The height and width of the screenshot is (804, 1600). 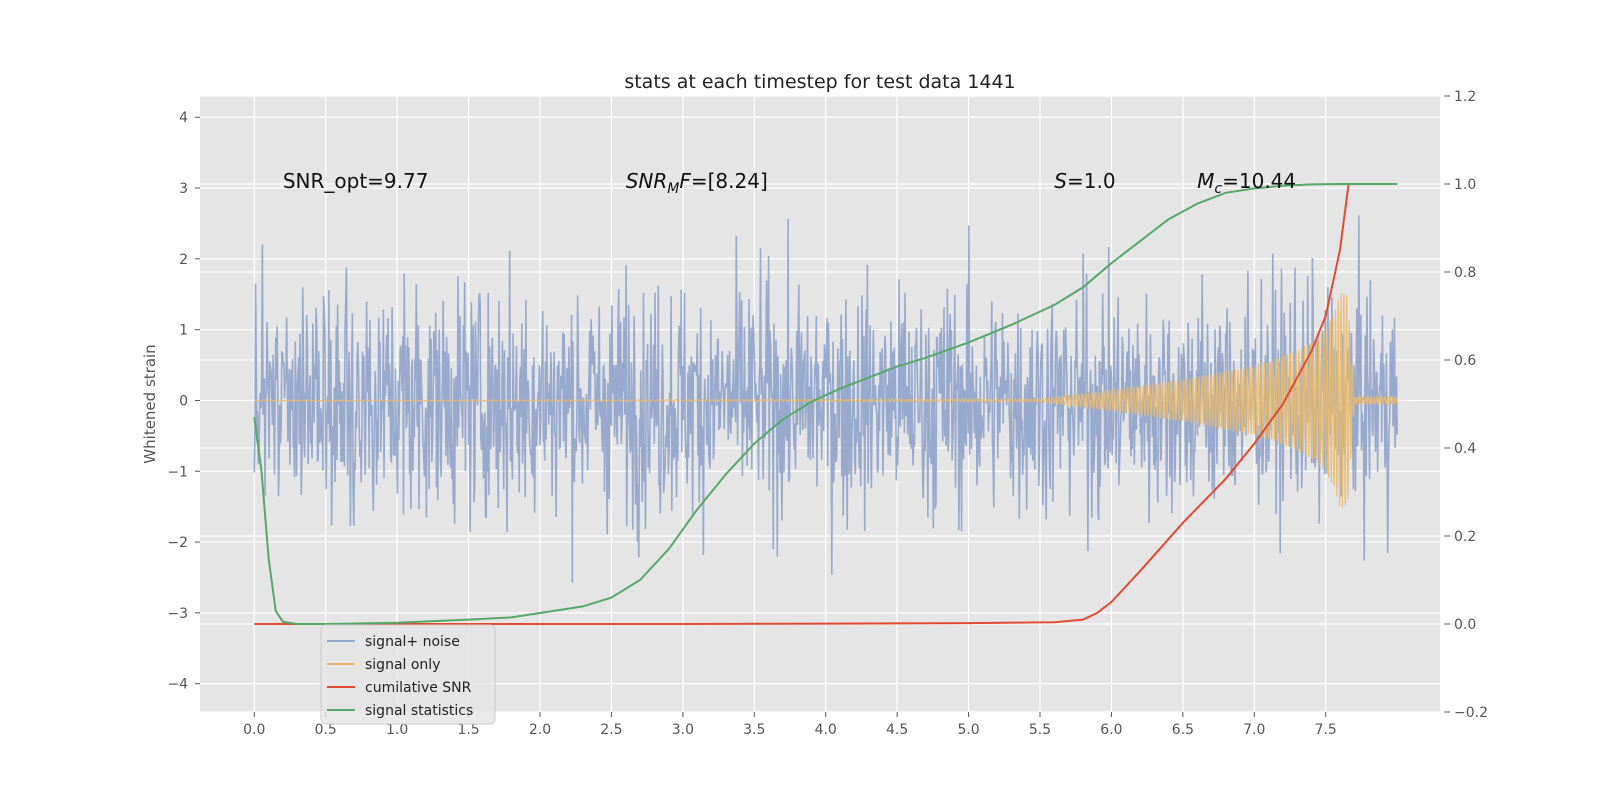 I want to click on x-tick-label: 2.0, so click(x=540, y=730).